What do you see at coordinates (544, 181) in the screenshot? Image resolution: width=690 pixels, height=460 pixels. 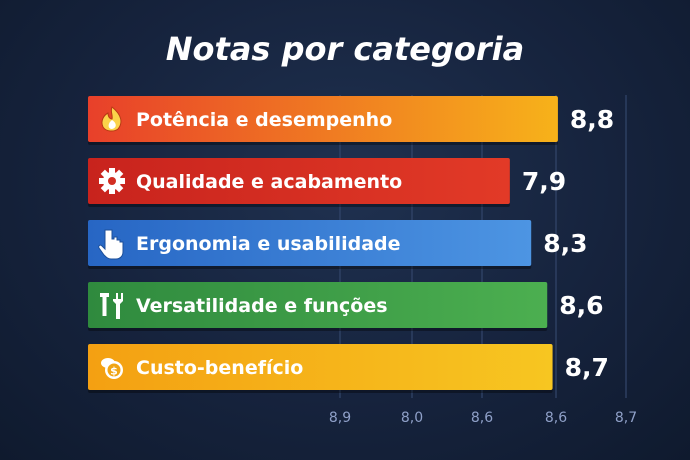 I see `bar-value-label: 7,9` at bounding box center [544, 181].